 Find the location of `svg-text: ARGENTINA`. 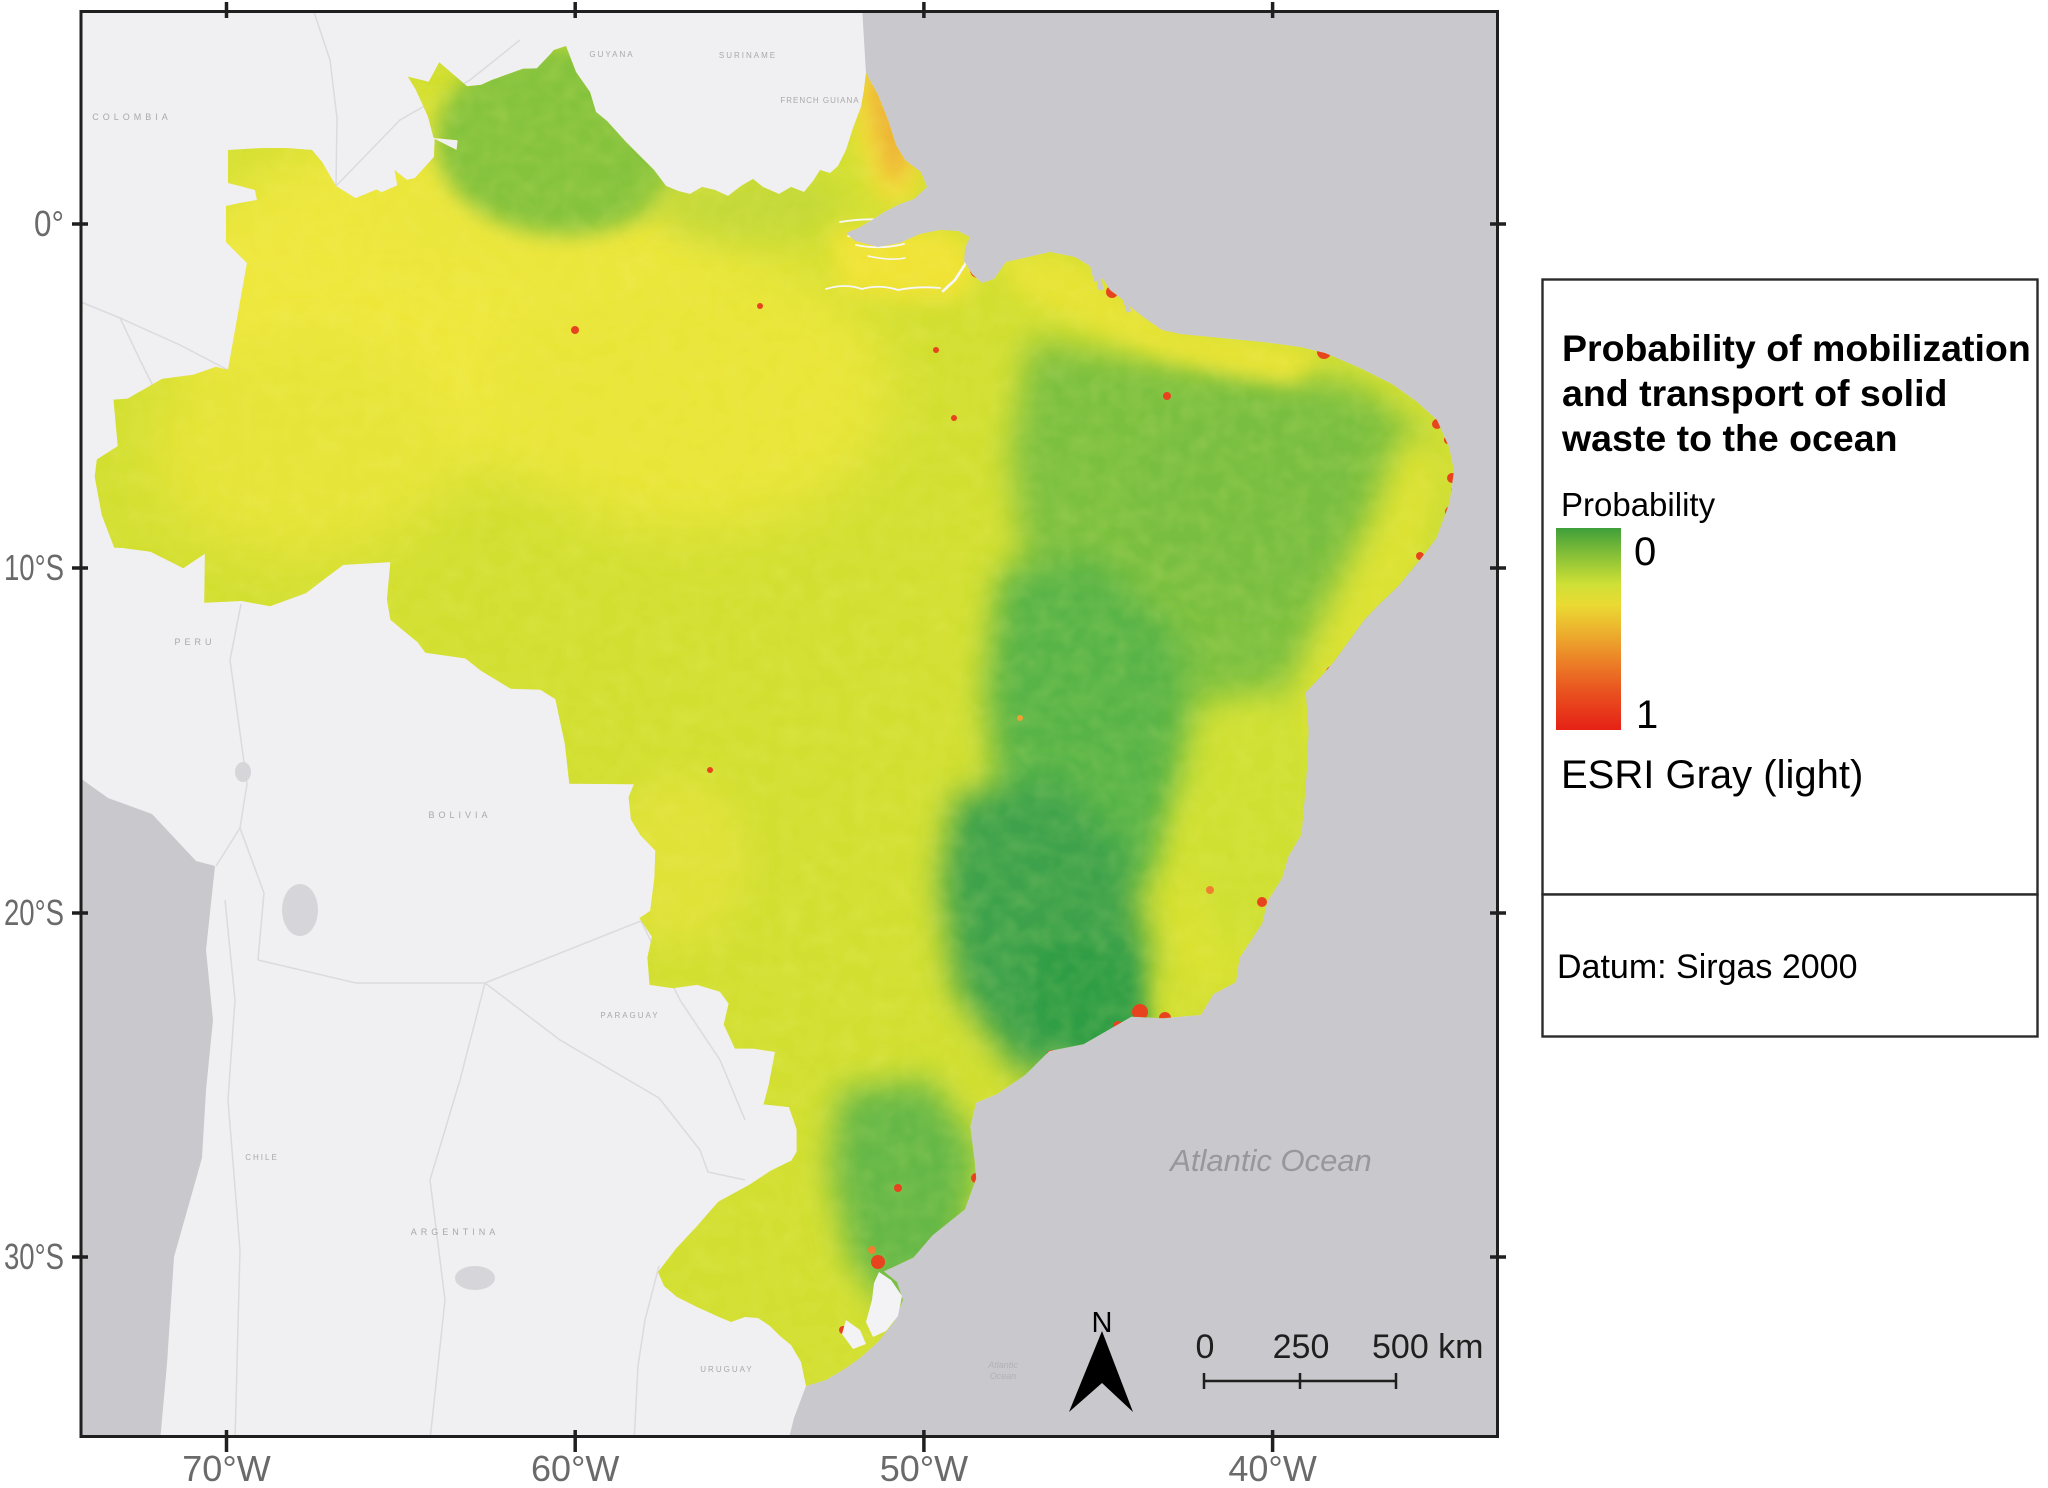

svg-text: ARGENTINA is located at coordinates (455, 1232).